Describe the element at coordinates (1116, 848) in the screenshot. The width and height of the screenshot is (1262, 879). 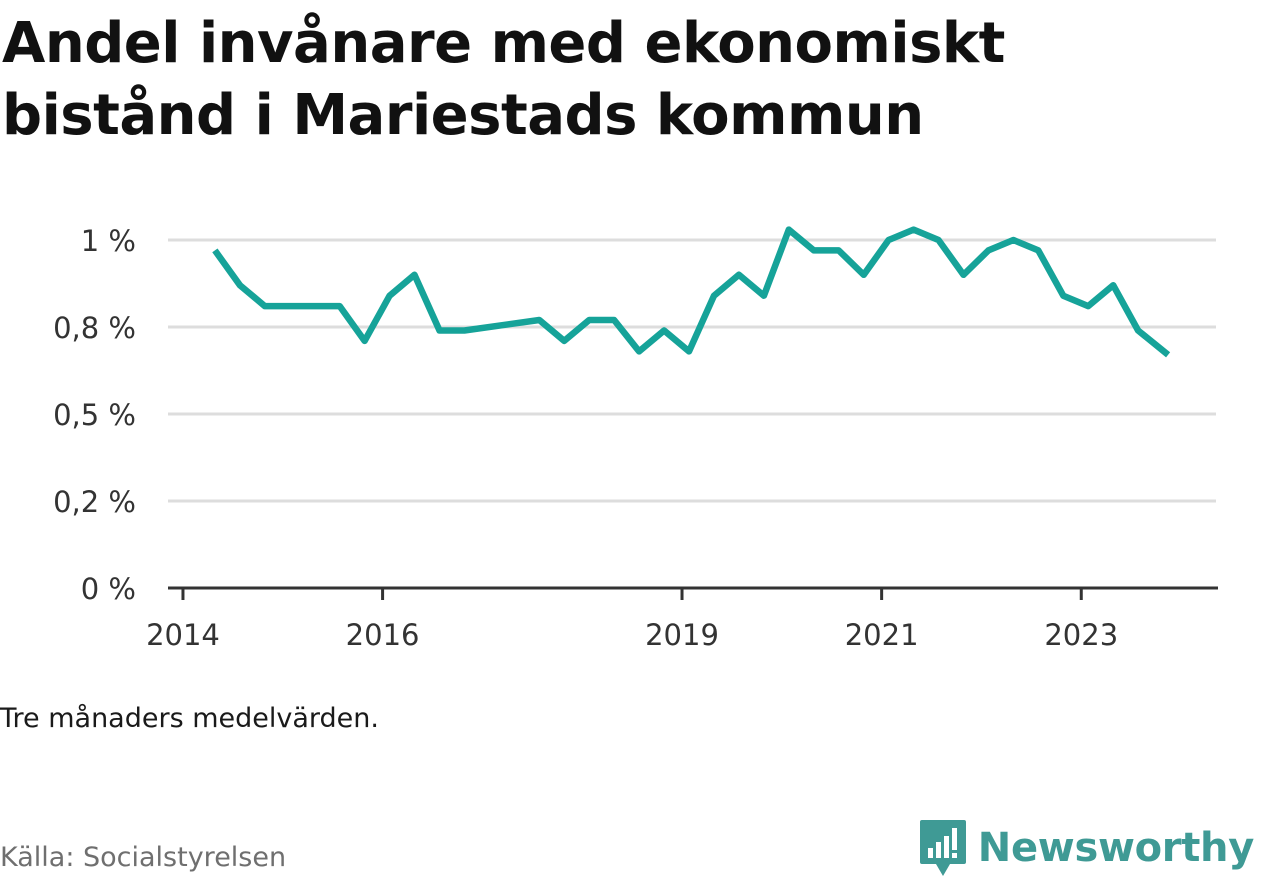
I see `brand-name: Newsworthy` at that location.